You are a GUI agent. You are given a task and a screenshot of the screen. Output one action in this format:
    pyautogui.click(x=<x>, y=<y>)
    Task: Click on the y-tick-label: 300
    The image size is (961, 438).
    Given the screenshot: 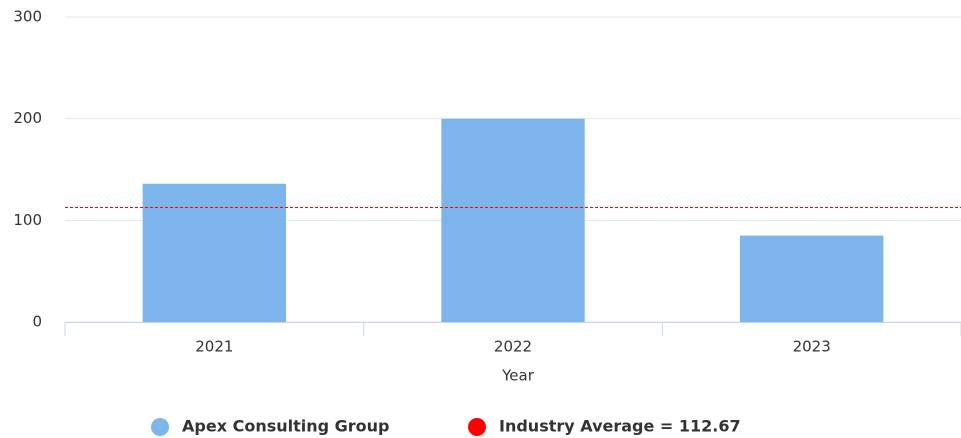 What is the action you would take?
    pyautogui.click(x=27, y=17)
    